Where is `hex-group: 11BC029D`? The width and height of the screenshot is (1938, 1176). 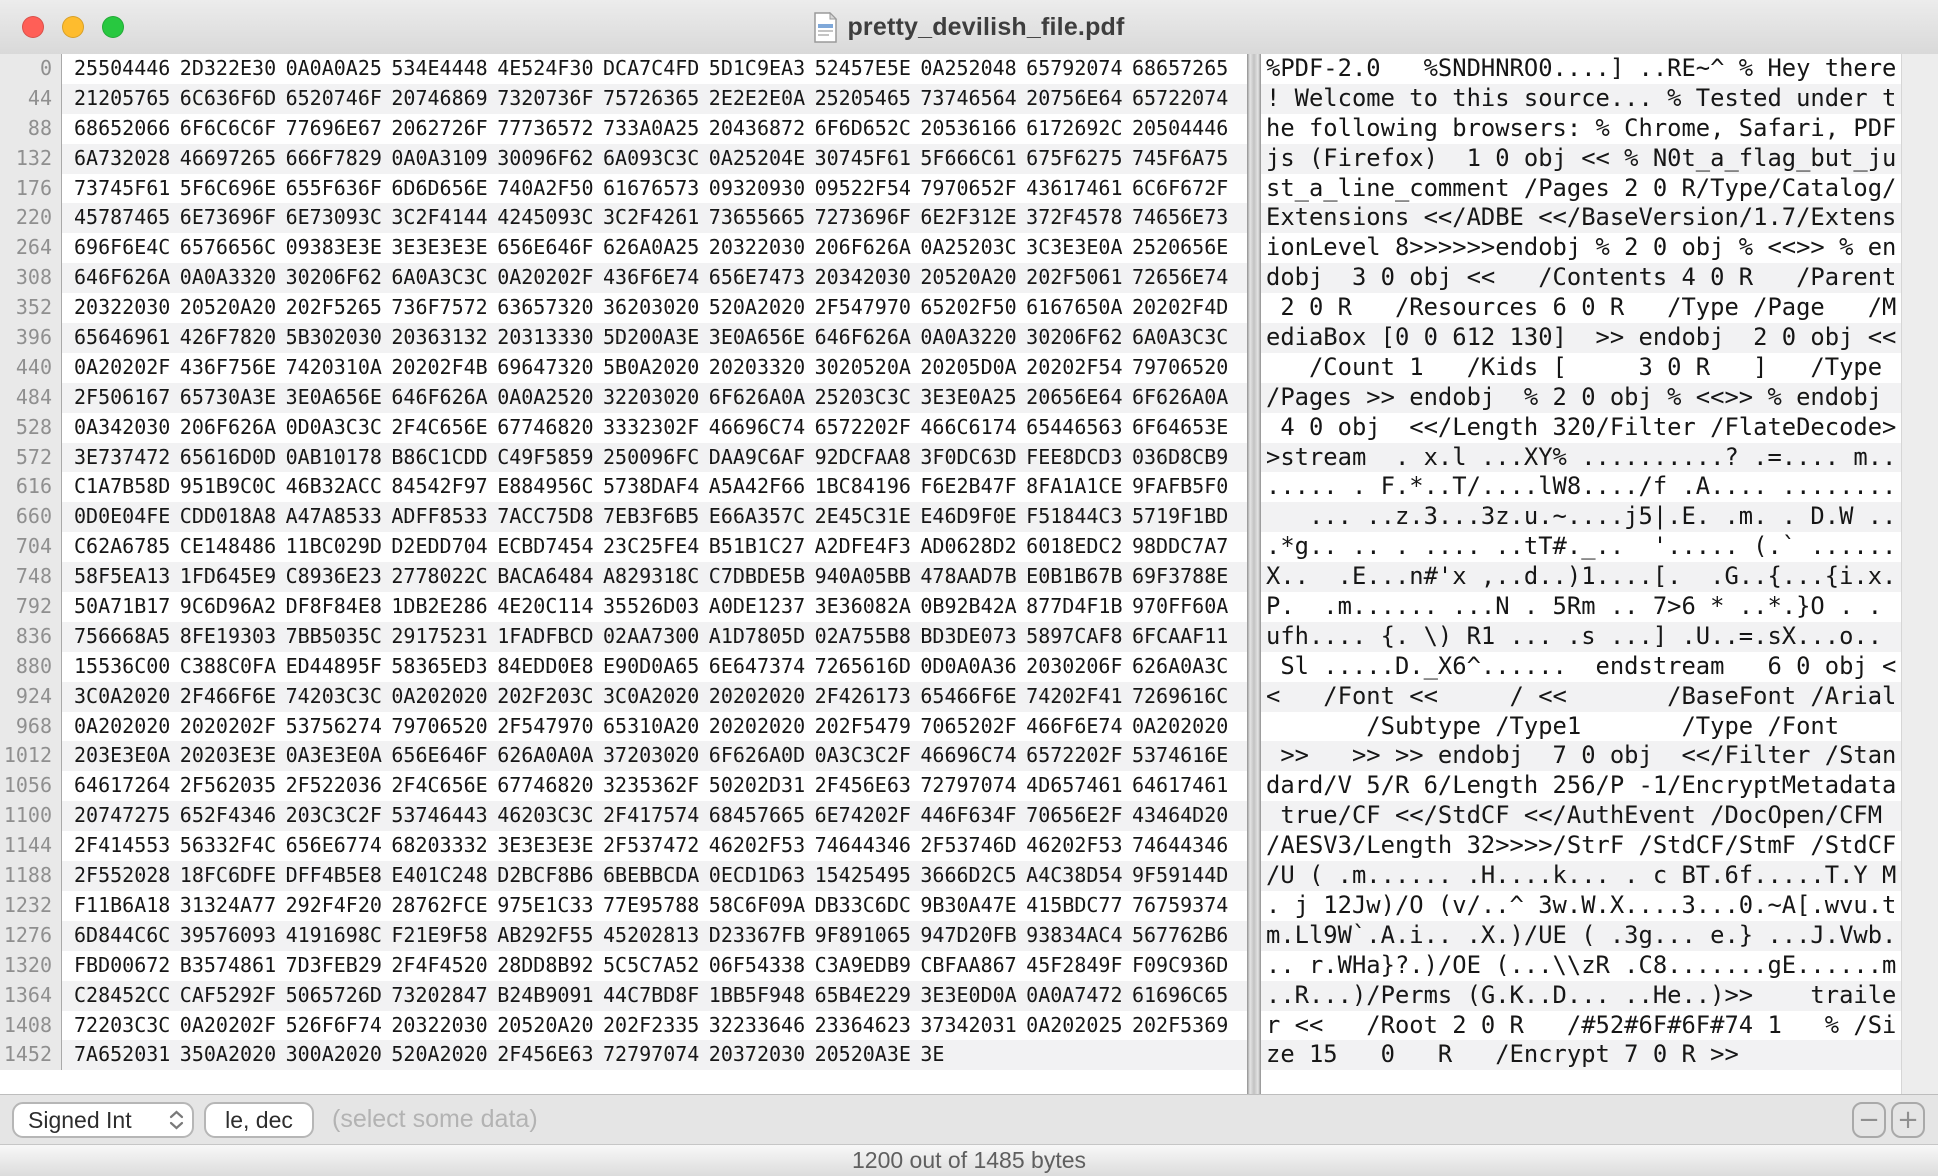 hex-group: 11BC029D is located at coordinates (333, 546).